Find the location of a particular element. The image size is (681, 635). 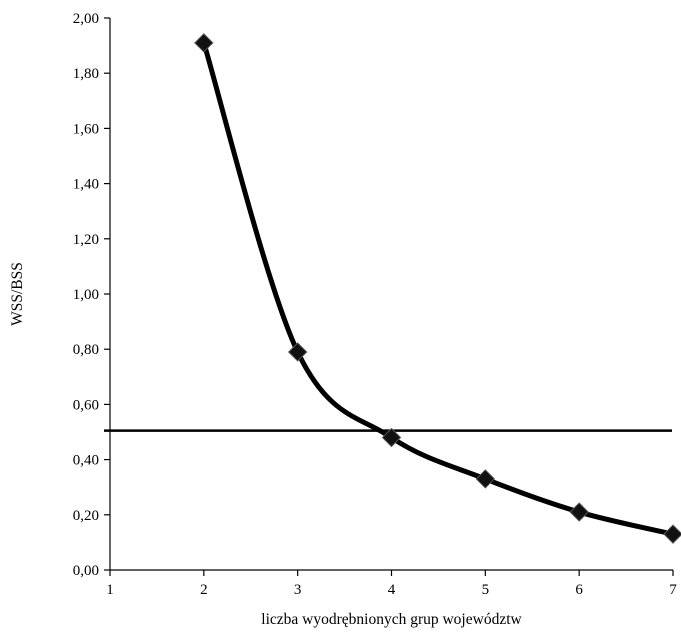

y-tick-label: 1,40 is located at coordinates (86, 185).